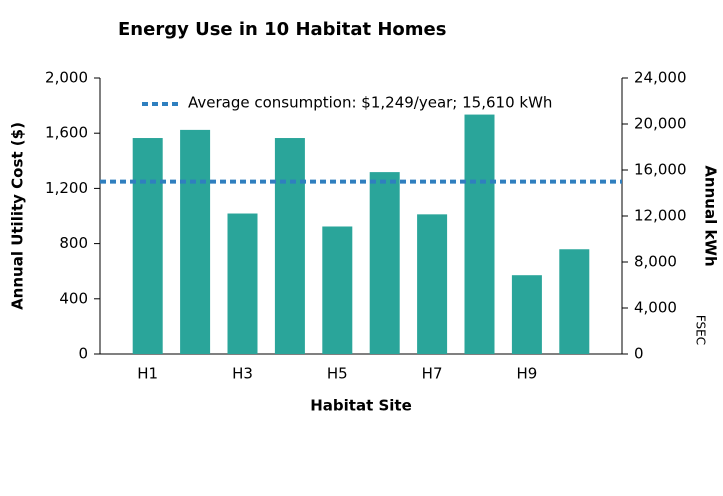 Image resolution: width=723 pixels, height=496 pixels. Describe the element at coordinates (66, 78) in the screenshot. I see `y-tick-label: 2,000` at that location.